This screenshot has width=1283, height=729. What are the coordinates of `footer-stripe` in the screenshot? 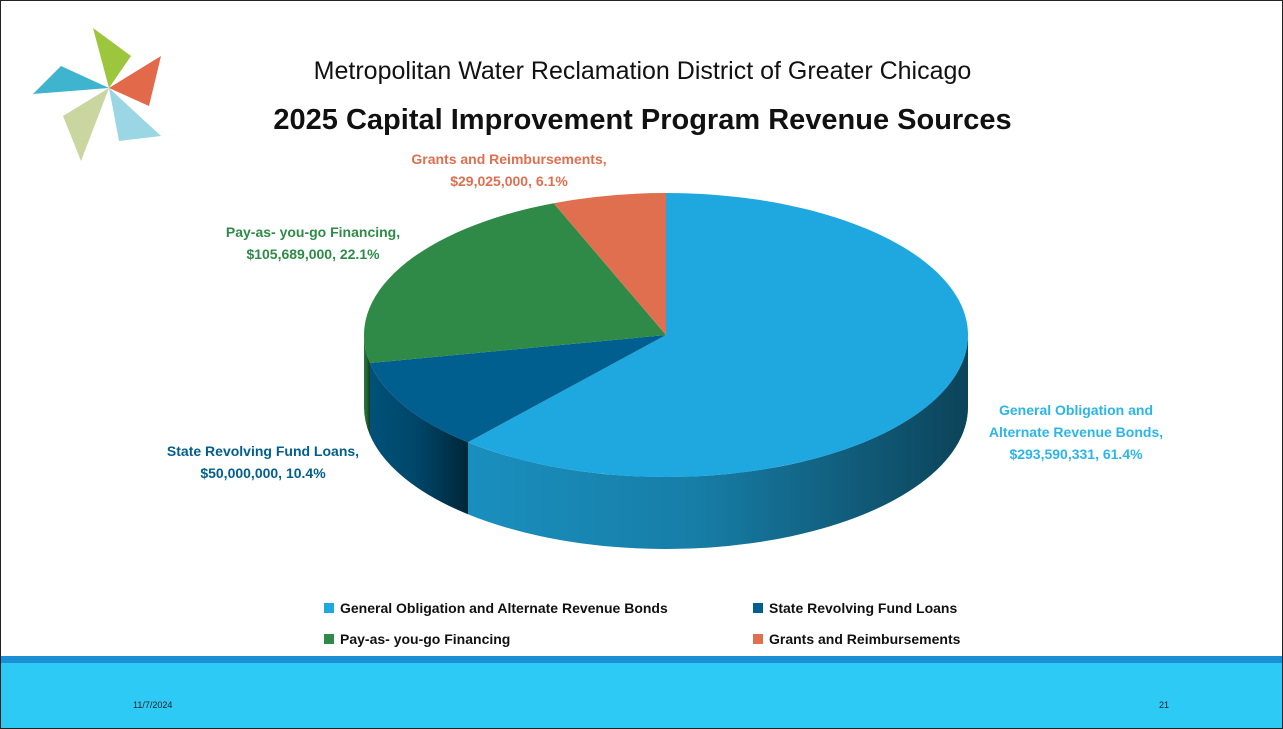 It's located at (641, 659).